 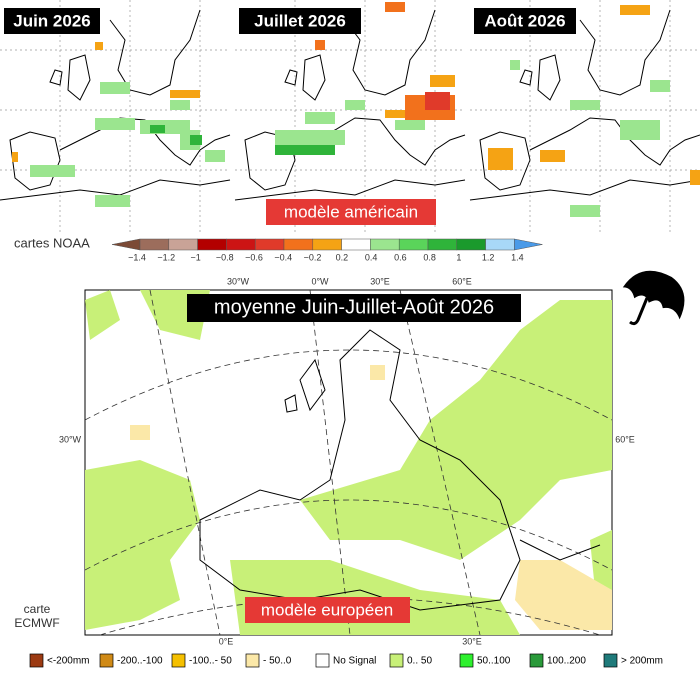 I want to click on lon-label: 0°W, so click(x=320, y=281).